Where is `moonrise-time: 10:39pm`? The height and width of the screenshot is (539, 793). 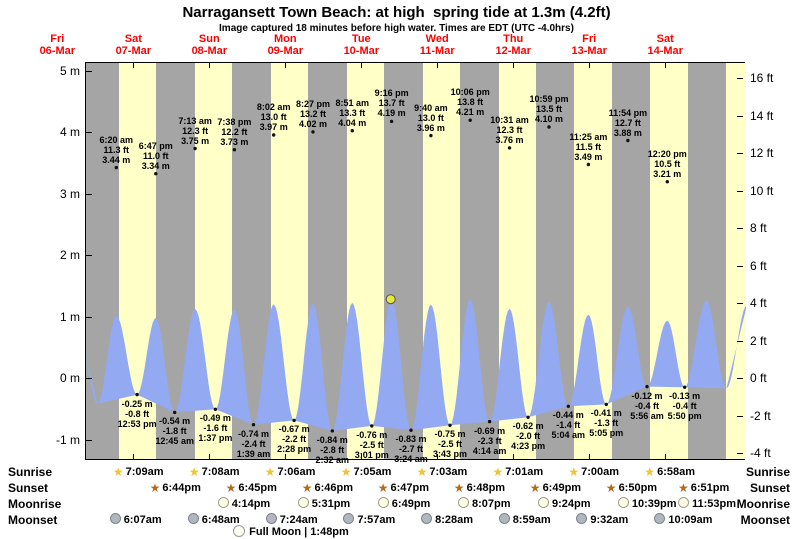 moonrise-time: 10:39pm is located at coordinates (654, 504).